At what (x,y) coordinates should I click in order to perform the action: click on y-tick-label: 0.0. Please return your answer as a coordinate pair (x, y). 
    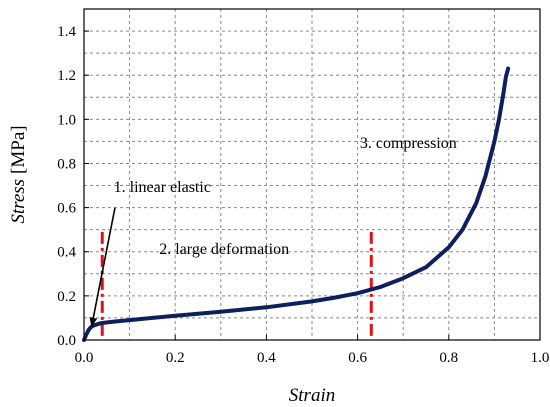
    Looking at the image, I should click on (66, 341).